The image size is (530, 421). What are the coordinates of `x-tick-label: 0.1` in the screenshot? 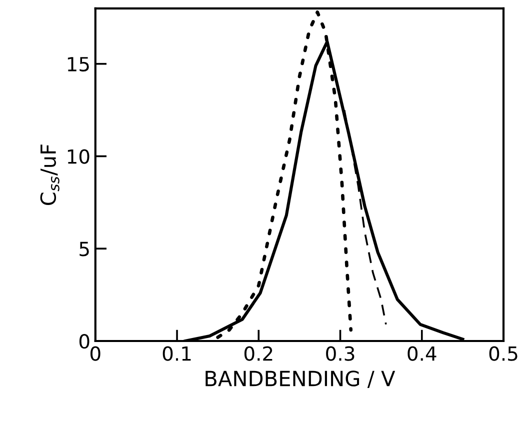 It's located at (176, 353).